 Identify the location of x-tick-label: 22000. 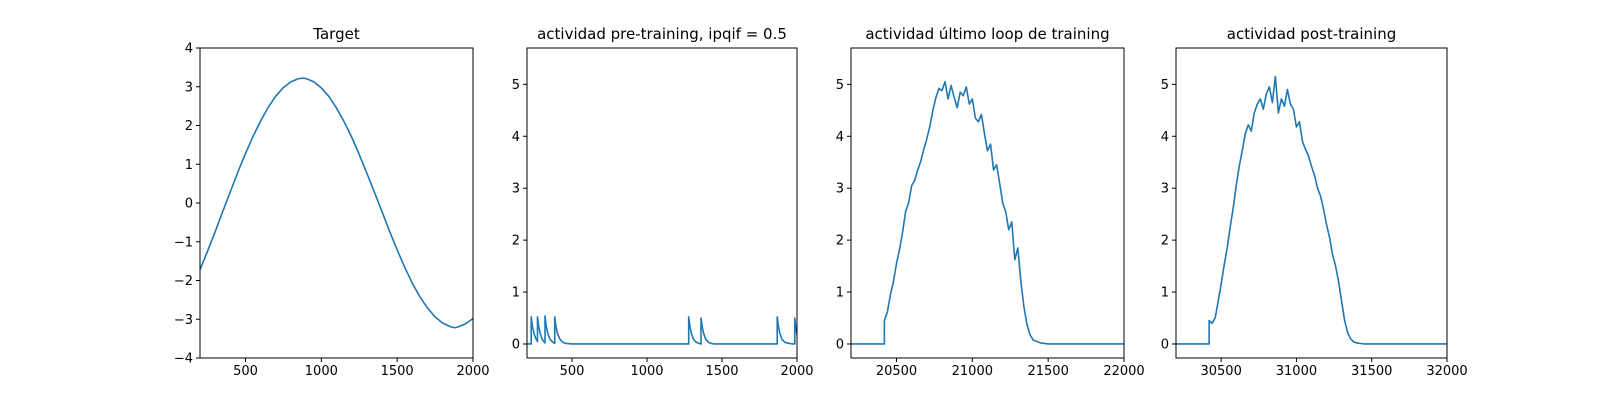
(1123, 371).